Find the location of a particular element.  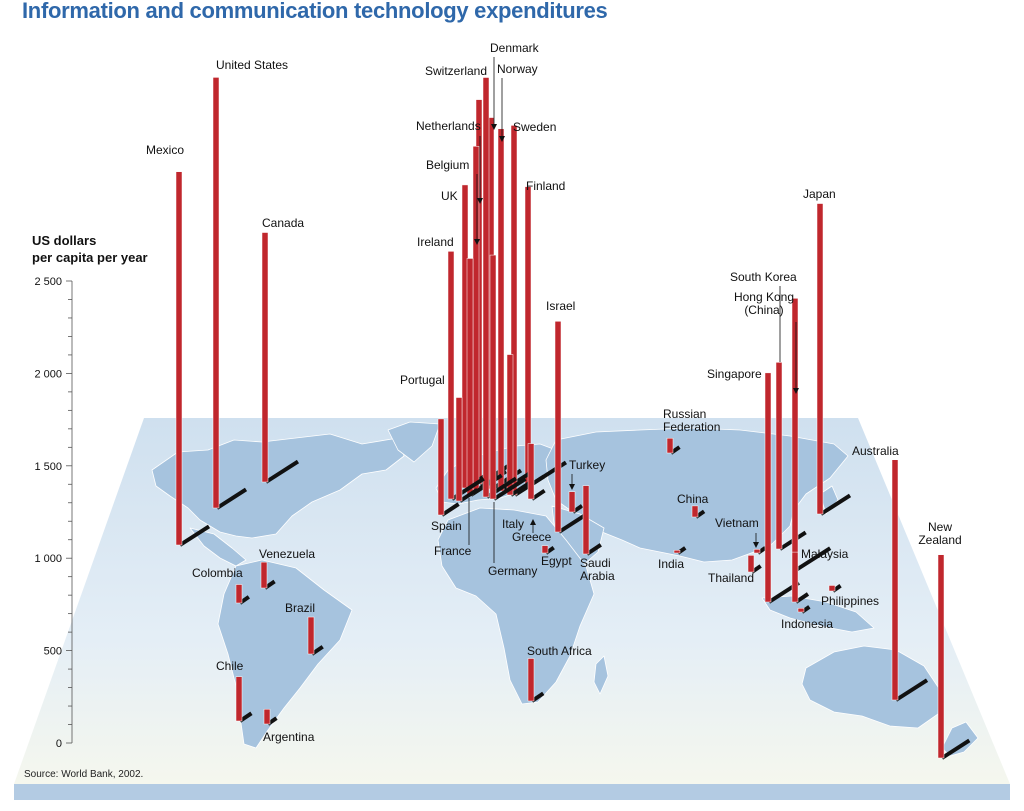

country-label-new-zealand: New is located at coordinates (940, 527).